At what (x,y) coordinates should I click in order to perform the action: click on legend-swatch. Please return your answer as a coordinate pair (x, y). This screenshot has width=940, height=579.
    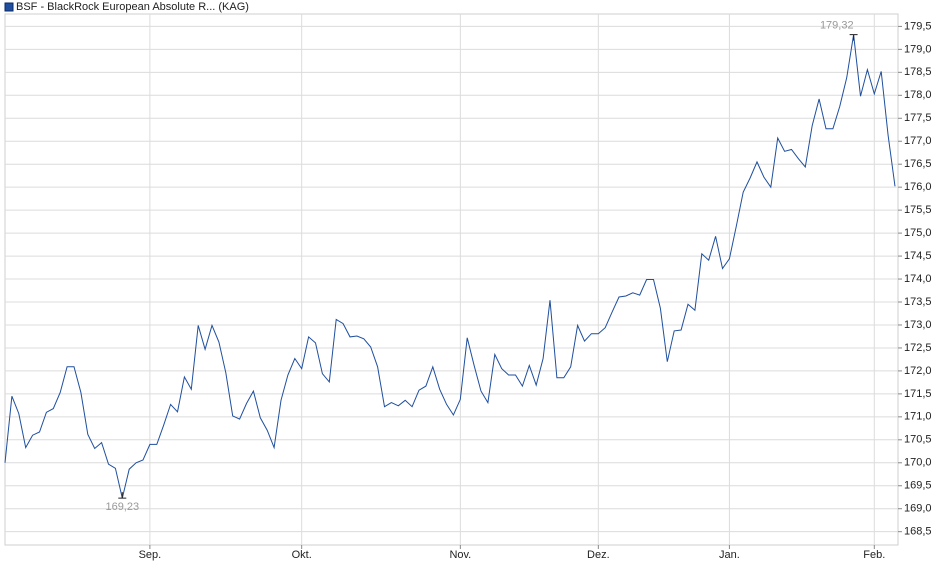
    Looking at the image, I should click on (9, 7).